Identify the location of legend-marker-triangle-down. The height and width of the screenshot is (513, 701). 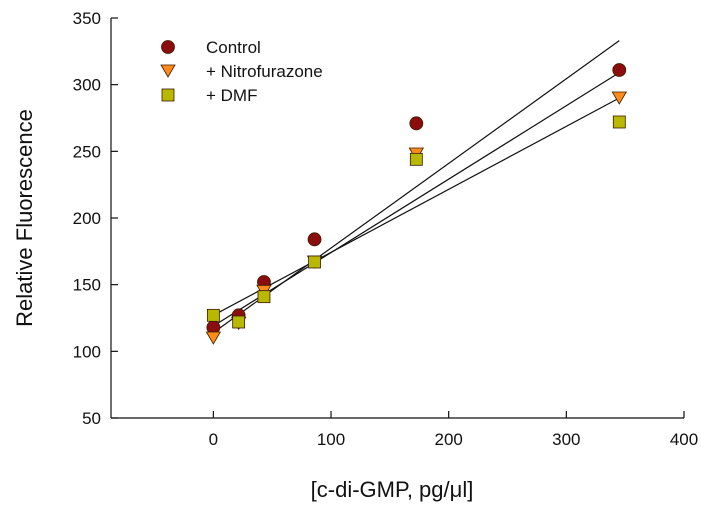
(168, 71).